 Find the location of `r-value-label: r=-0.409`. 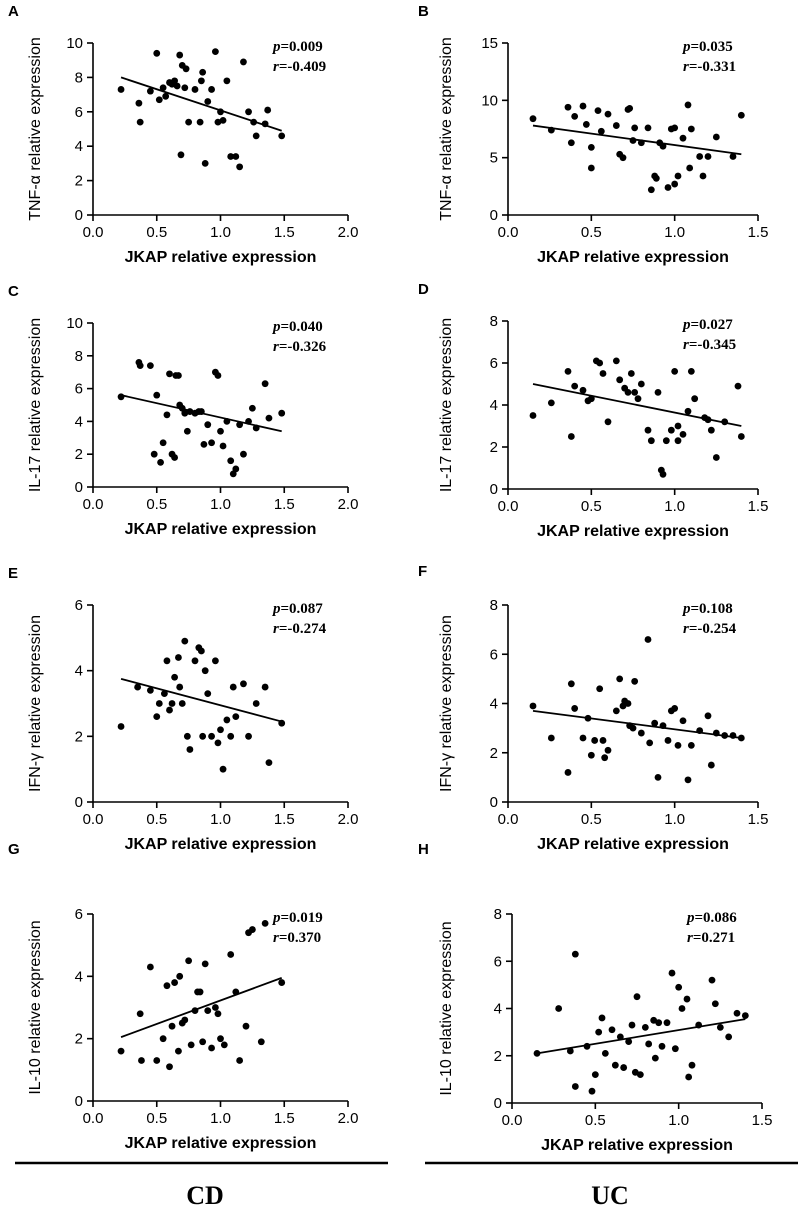

r-value-label: r=-0.409 is located at coordinates (299, 67).